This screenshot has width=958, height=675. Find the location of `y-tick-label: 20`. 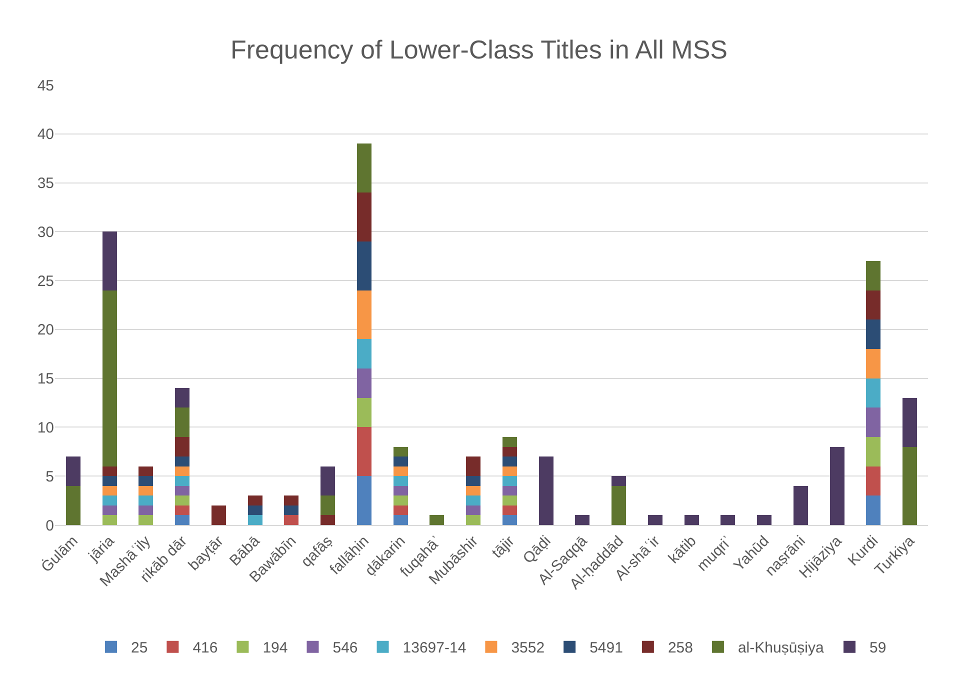

y-tick-label: 20 is located at coordinates (45, 330).